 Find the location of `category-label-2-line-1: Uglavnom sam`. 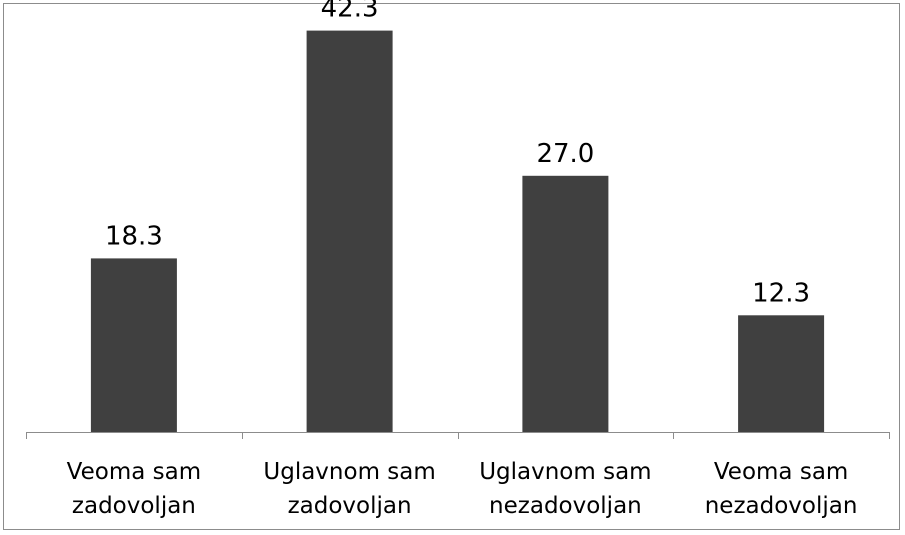

category-label-2-line-1: Uglavnom sam is located at coordinates (349, 472).